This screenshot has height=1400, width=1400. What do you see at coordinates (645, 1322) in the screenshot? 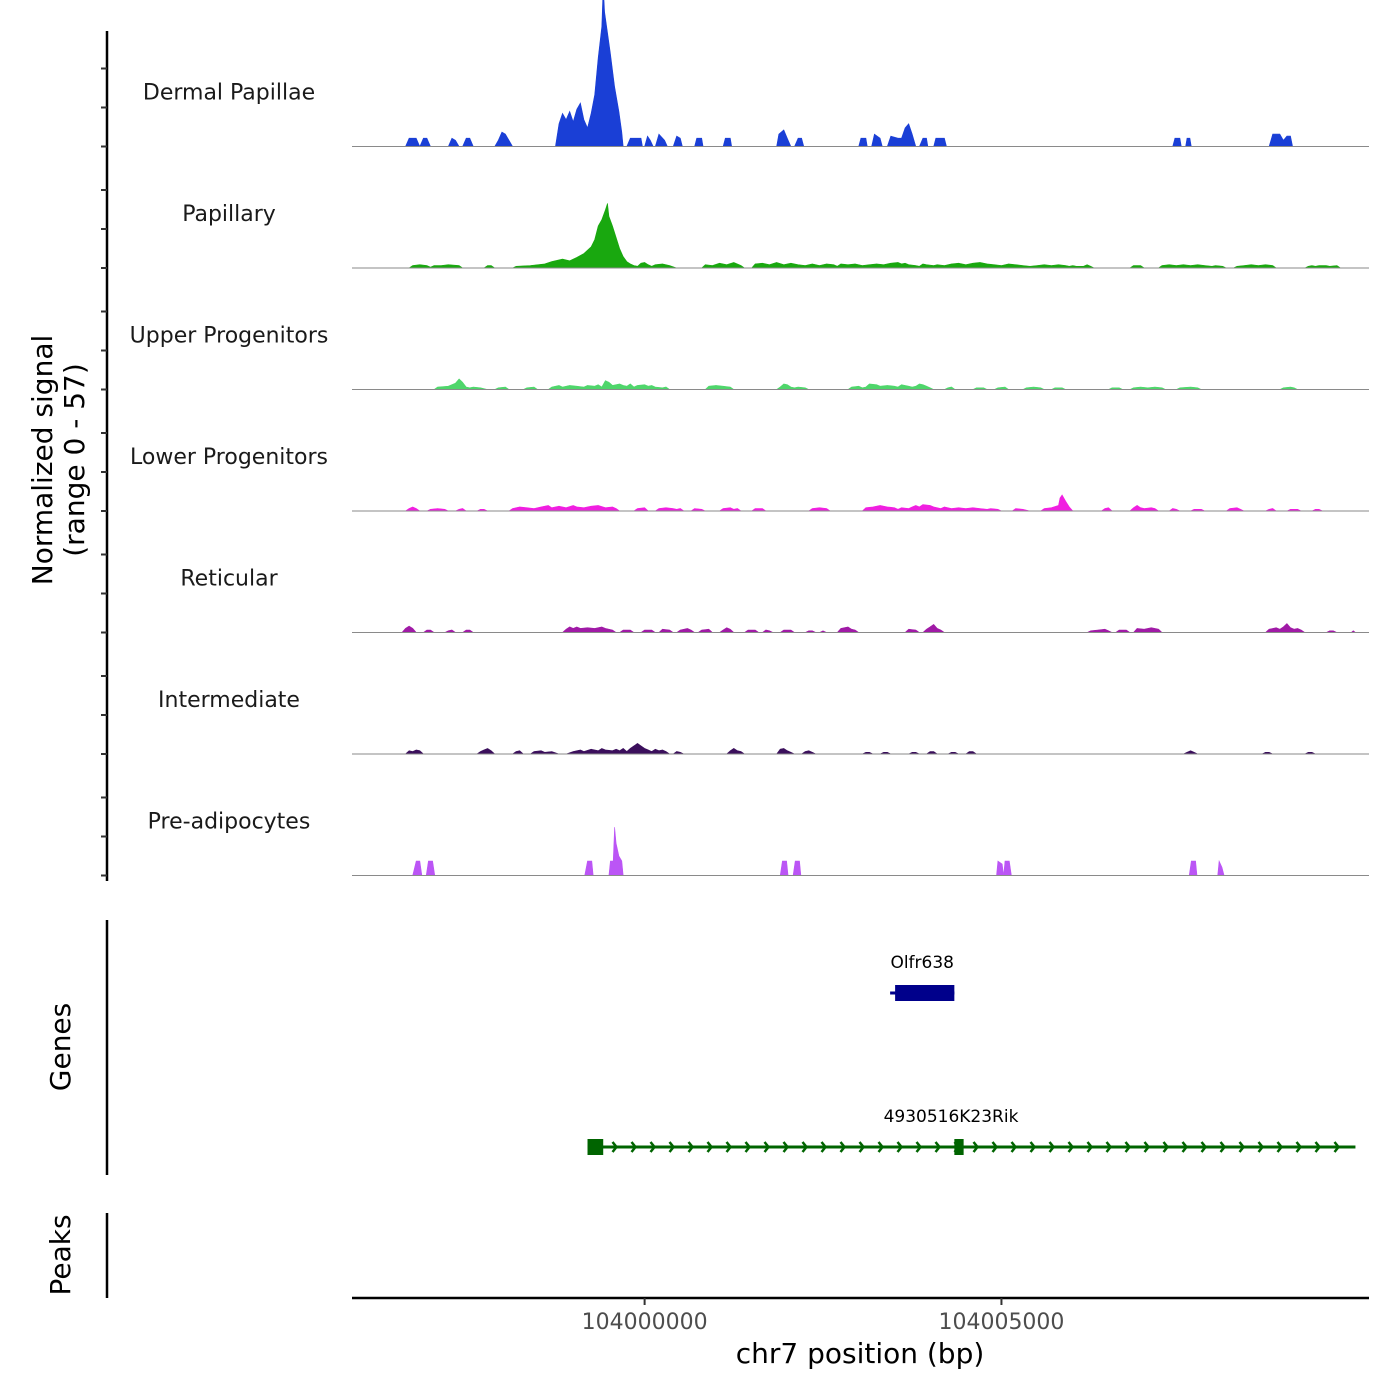
I see `x-tick-label: 104000000` at bounding box center [645, 1322].